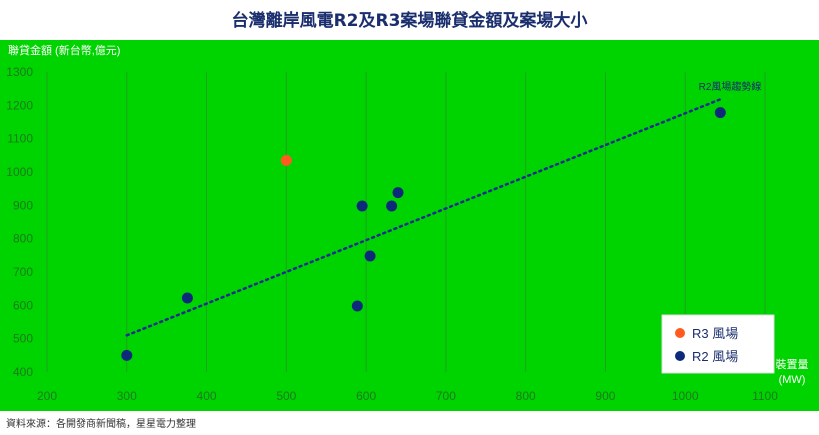 The image size is (819, 435). I want to click on y-tick-label: 600, so click(23, 305).